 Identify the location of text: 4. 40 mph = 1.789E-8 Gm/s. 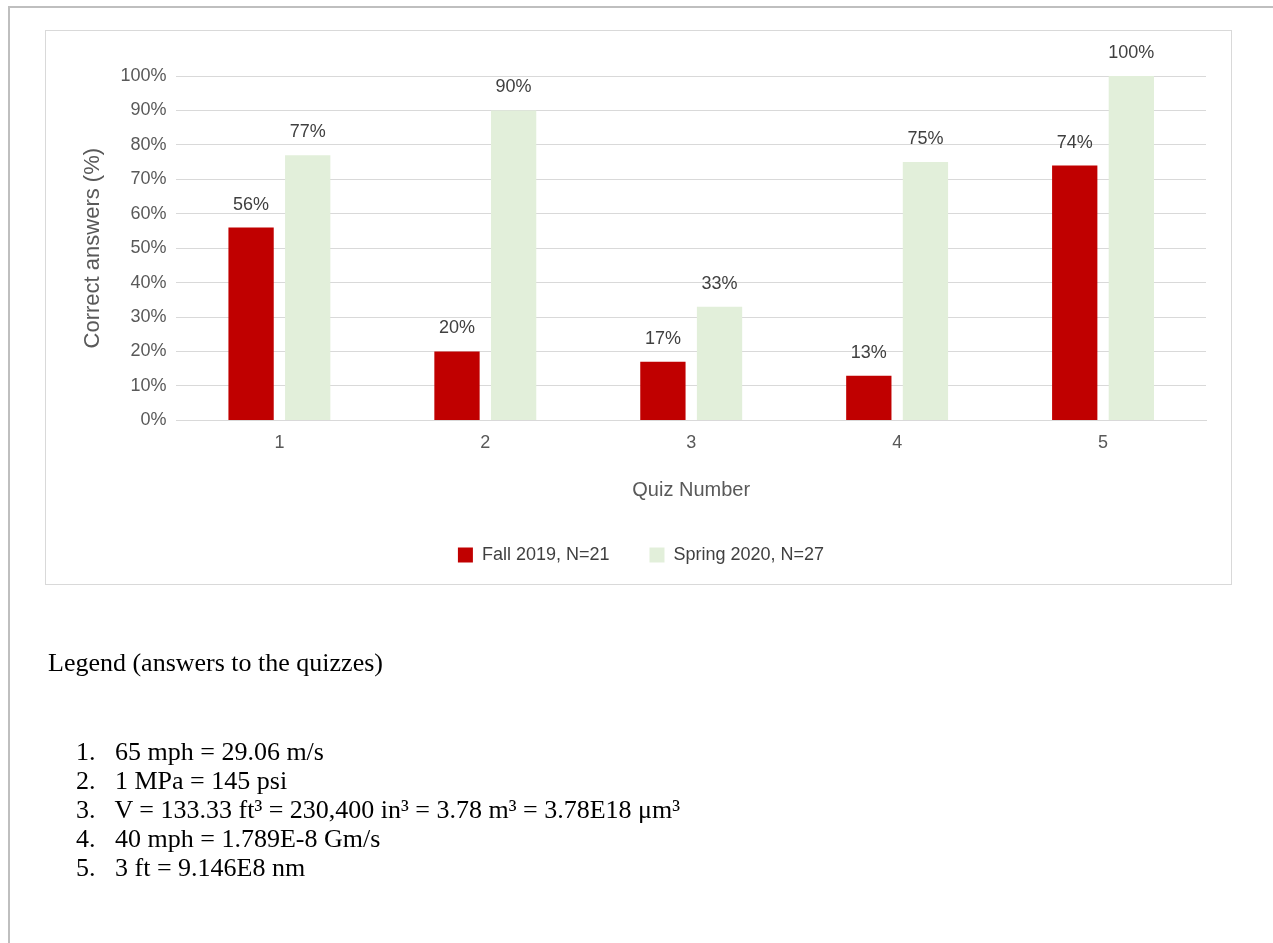
(229, 838).